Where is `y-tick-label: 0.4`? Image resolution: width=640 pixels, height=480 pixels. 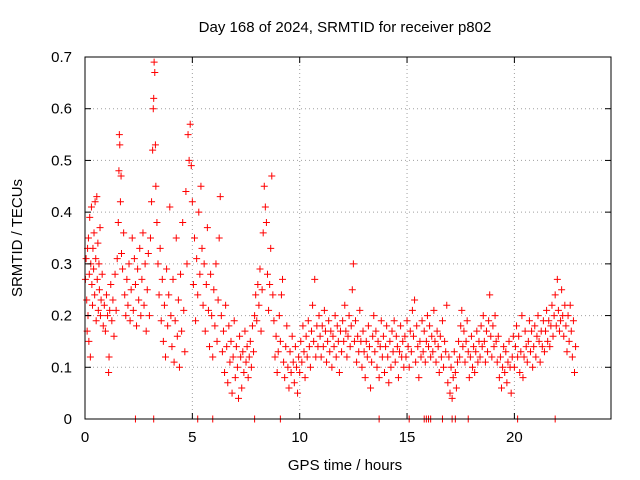 y-tick-label: 0.4 is located at coordinates (61, 212).